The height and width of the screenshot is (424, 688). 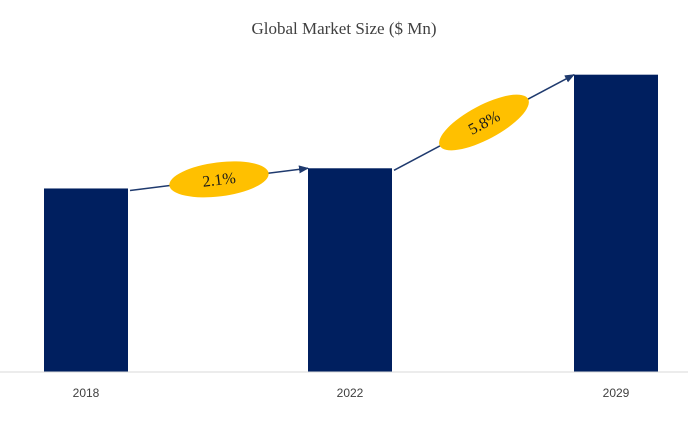 I want to click on bar-2022, so click(x=350, y=270).